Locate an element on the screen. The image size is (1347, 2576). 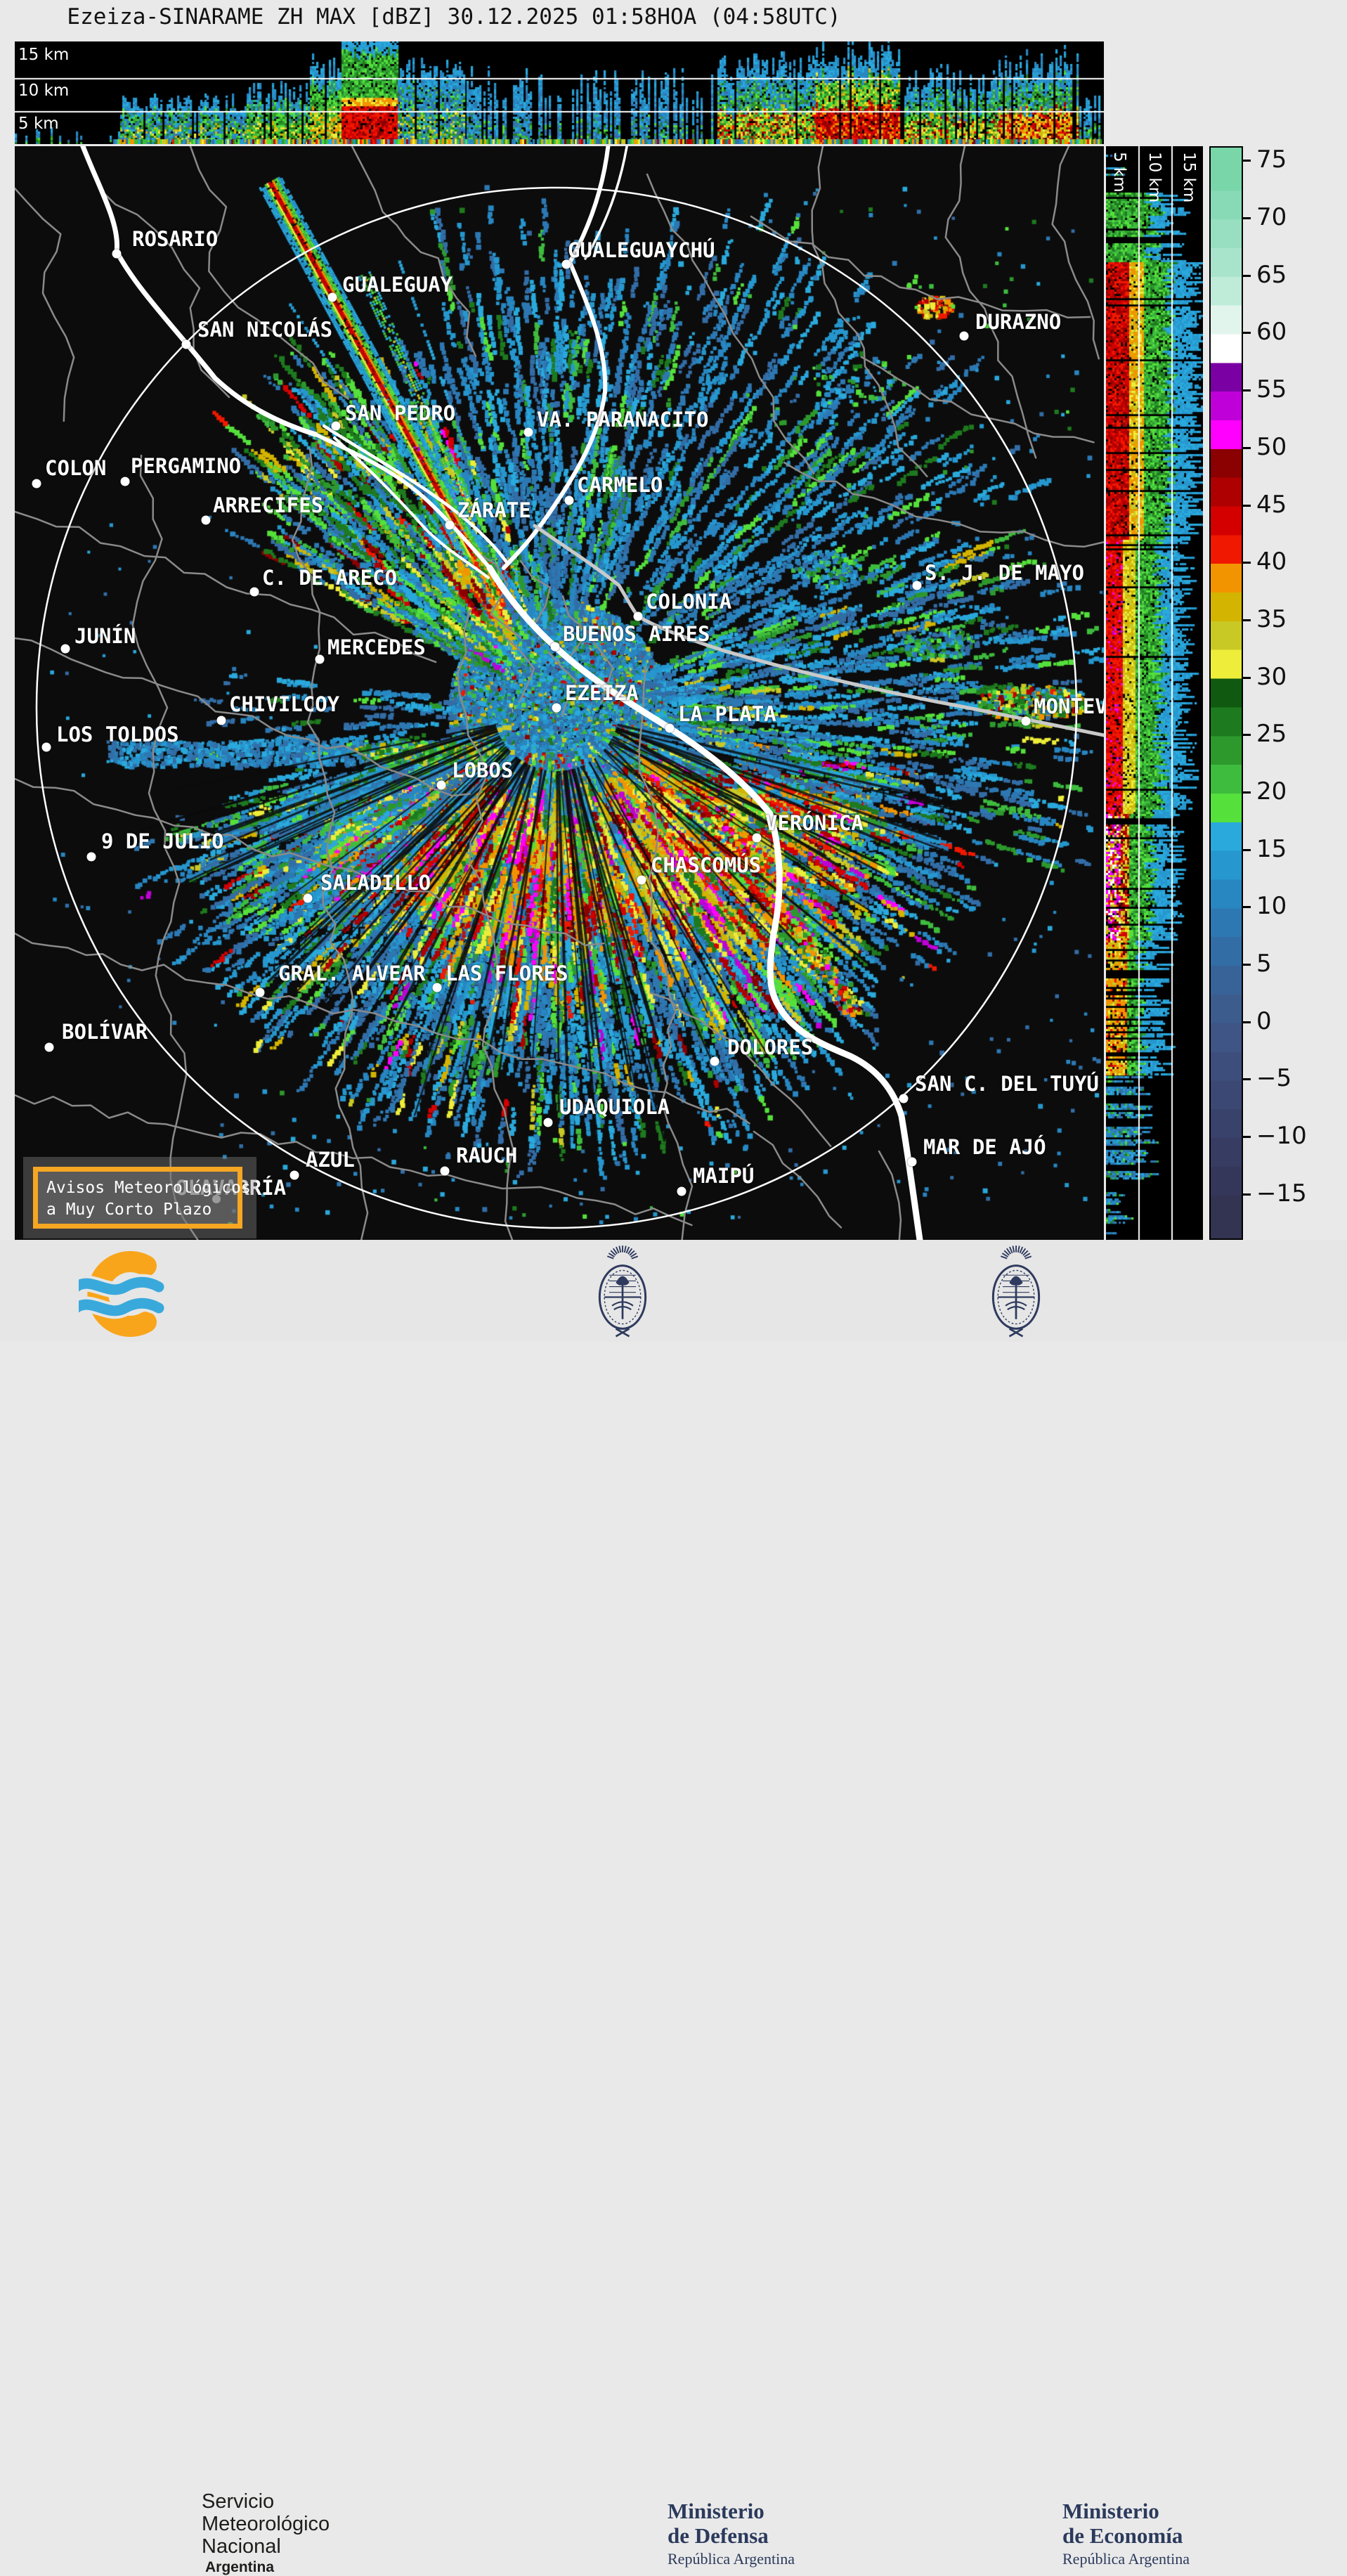
rio-de-la-plata-south-coast is located at coordinates (705, 904).